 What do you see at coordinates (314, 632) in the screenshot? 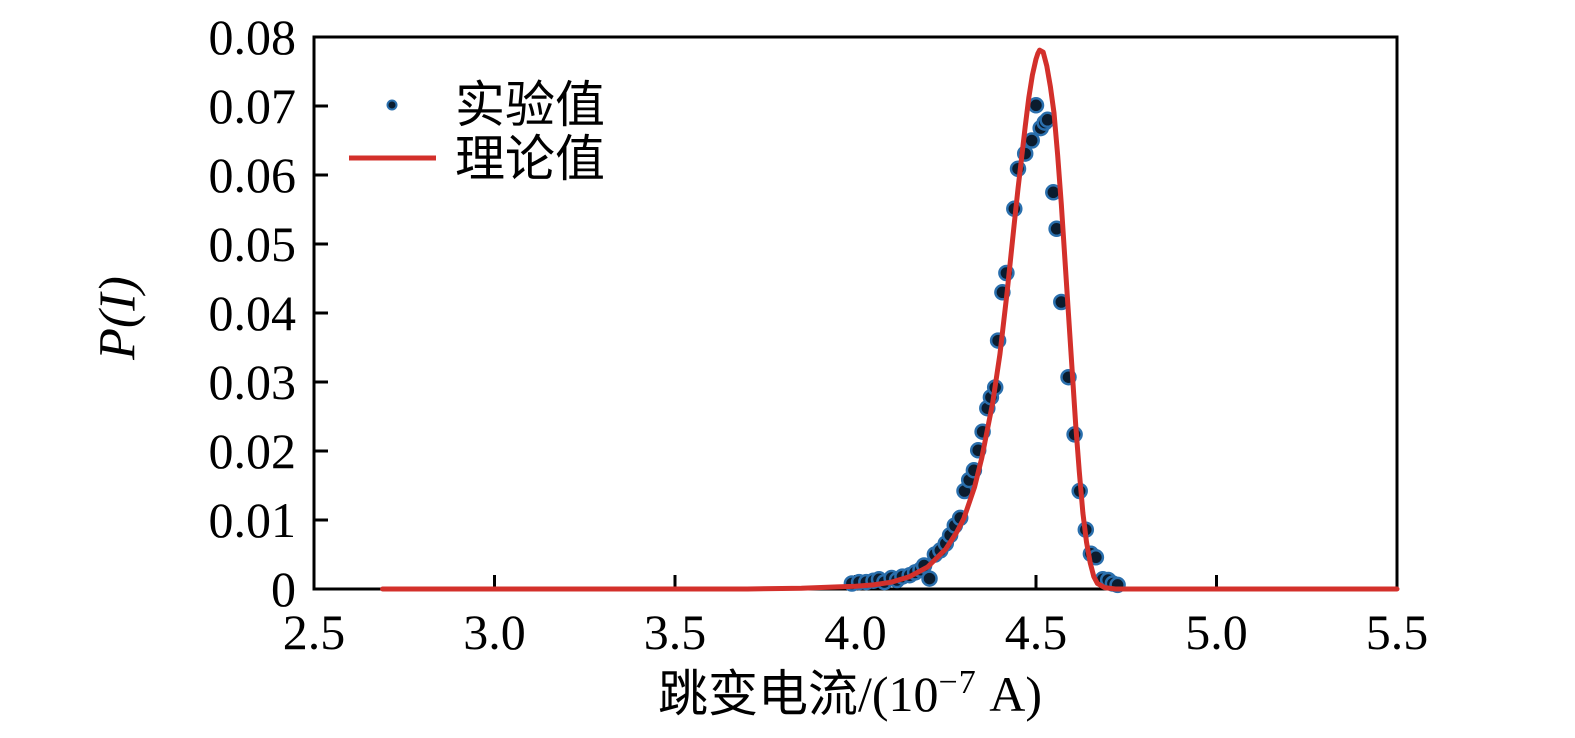
I see `x-tick-label: 2.5` at bounding box center [314, 632].